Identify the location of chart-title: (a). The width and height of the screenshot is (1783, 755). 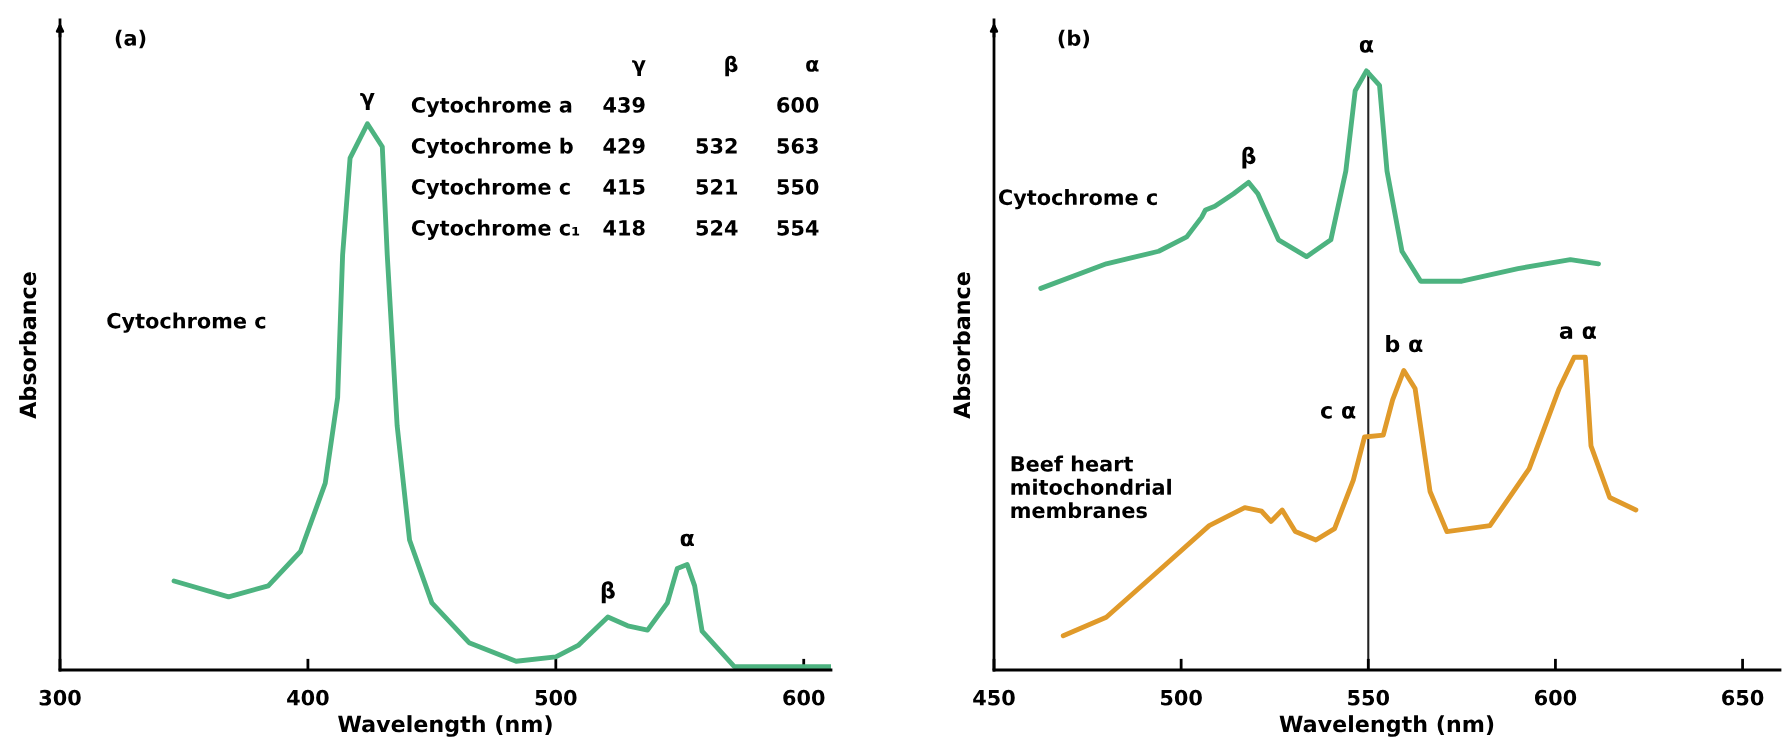
(130, 39).